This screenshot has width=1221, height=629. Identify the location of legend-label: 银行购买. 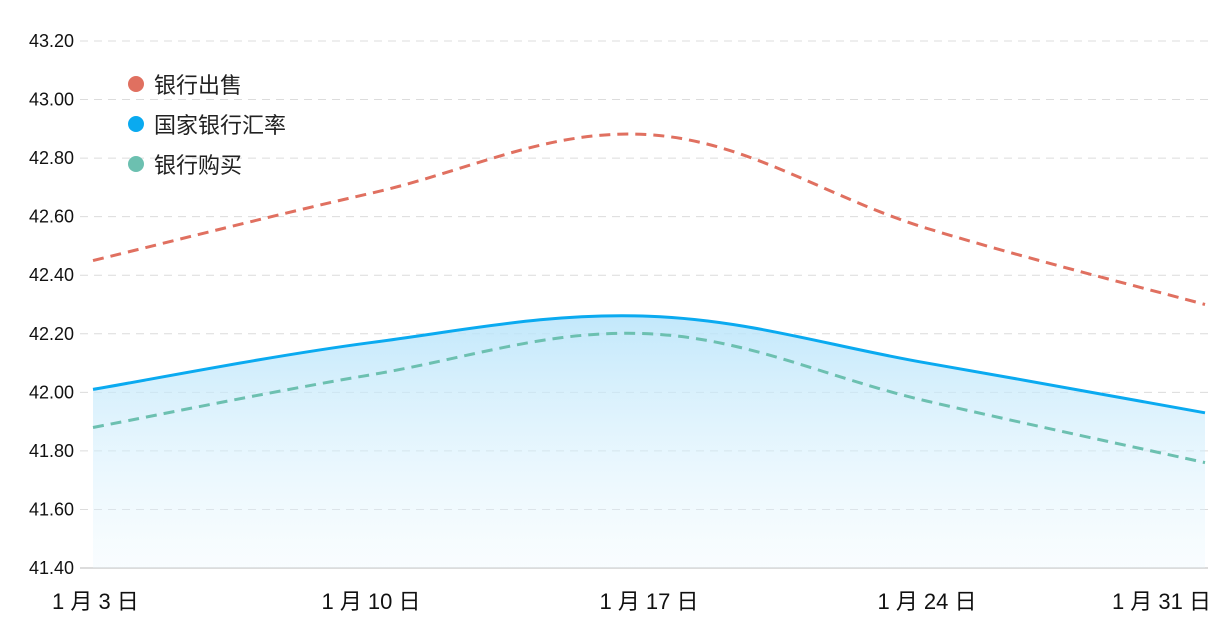
(198, 166).